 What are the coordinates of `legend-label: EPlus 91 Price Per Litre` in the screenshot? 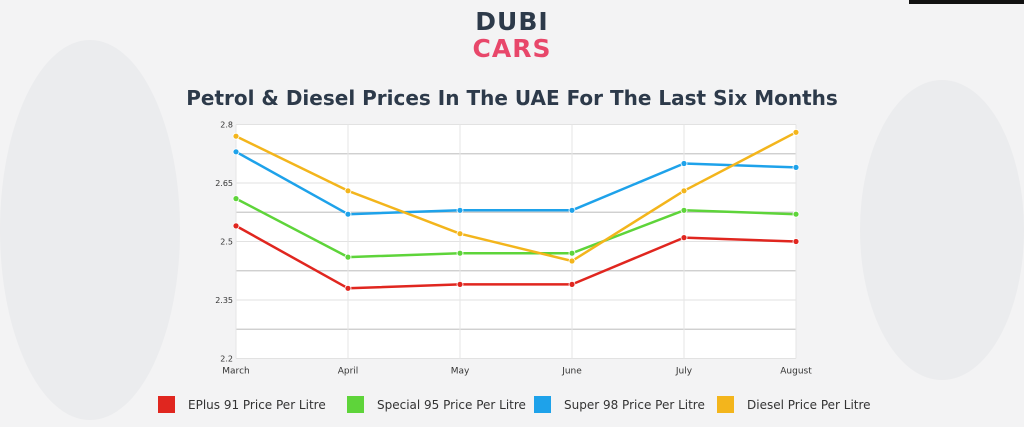 It's located at (257, 404).